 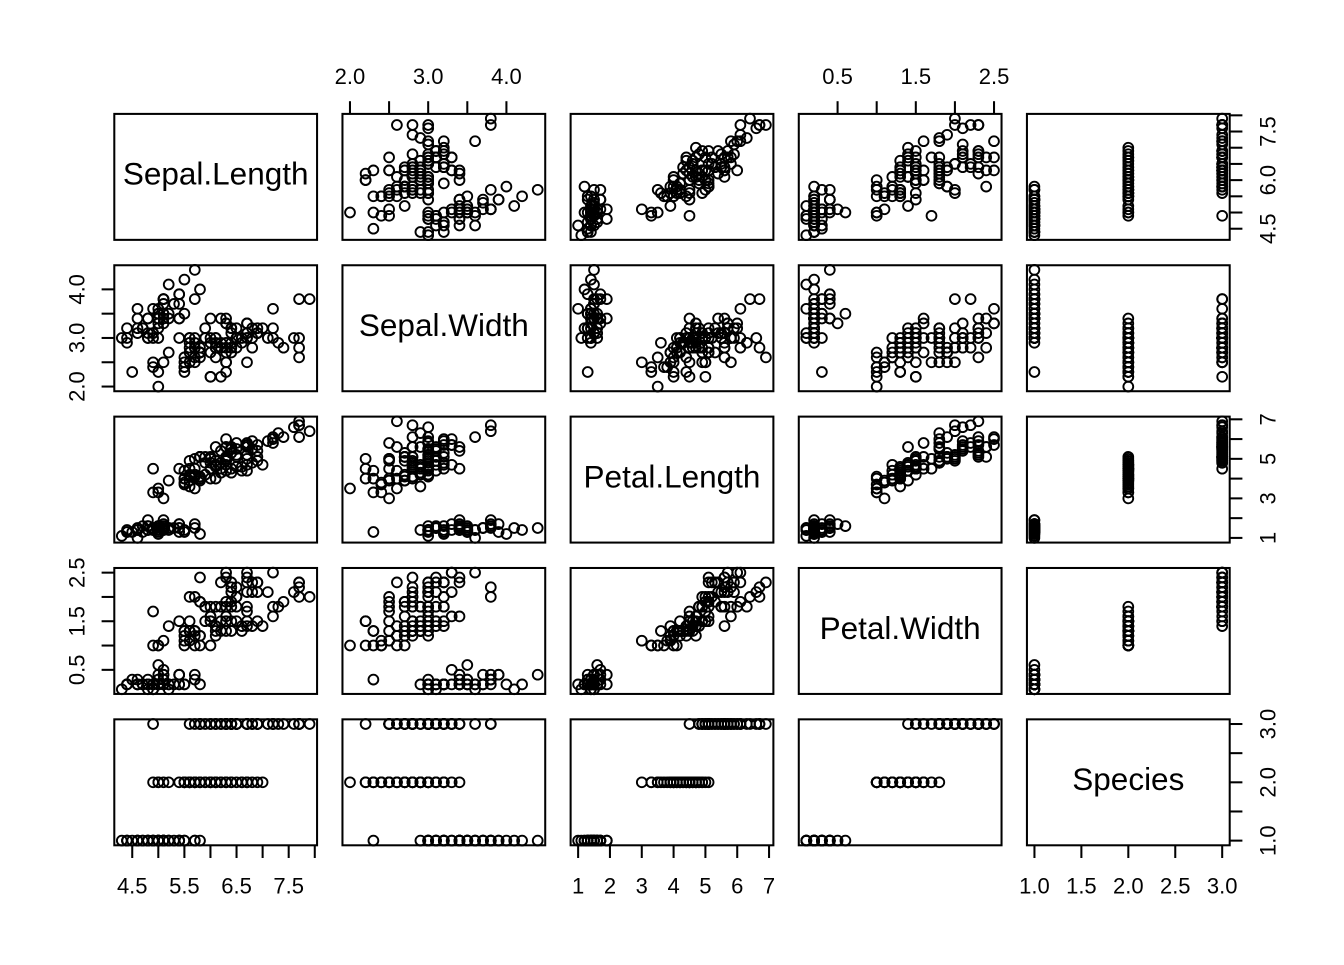 I want to click on svg-text: 6, so click(x=737, y=886).